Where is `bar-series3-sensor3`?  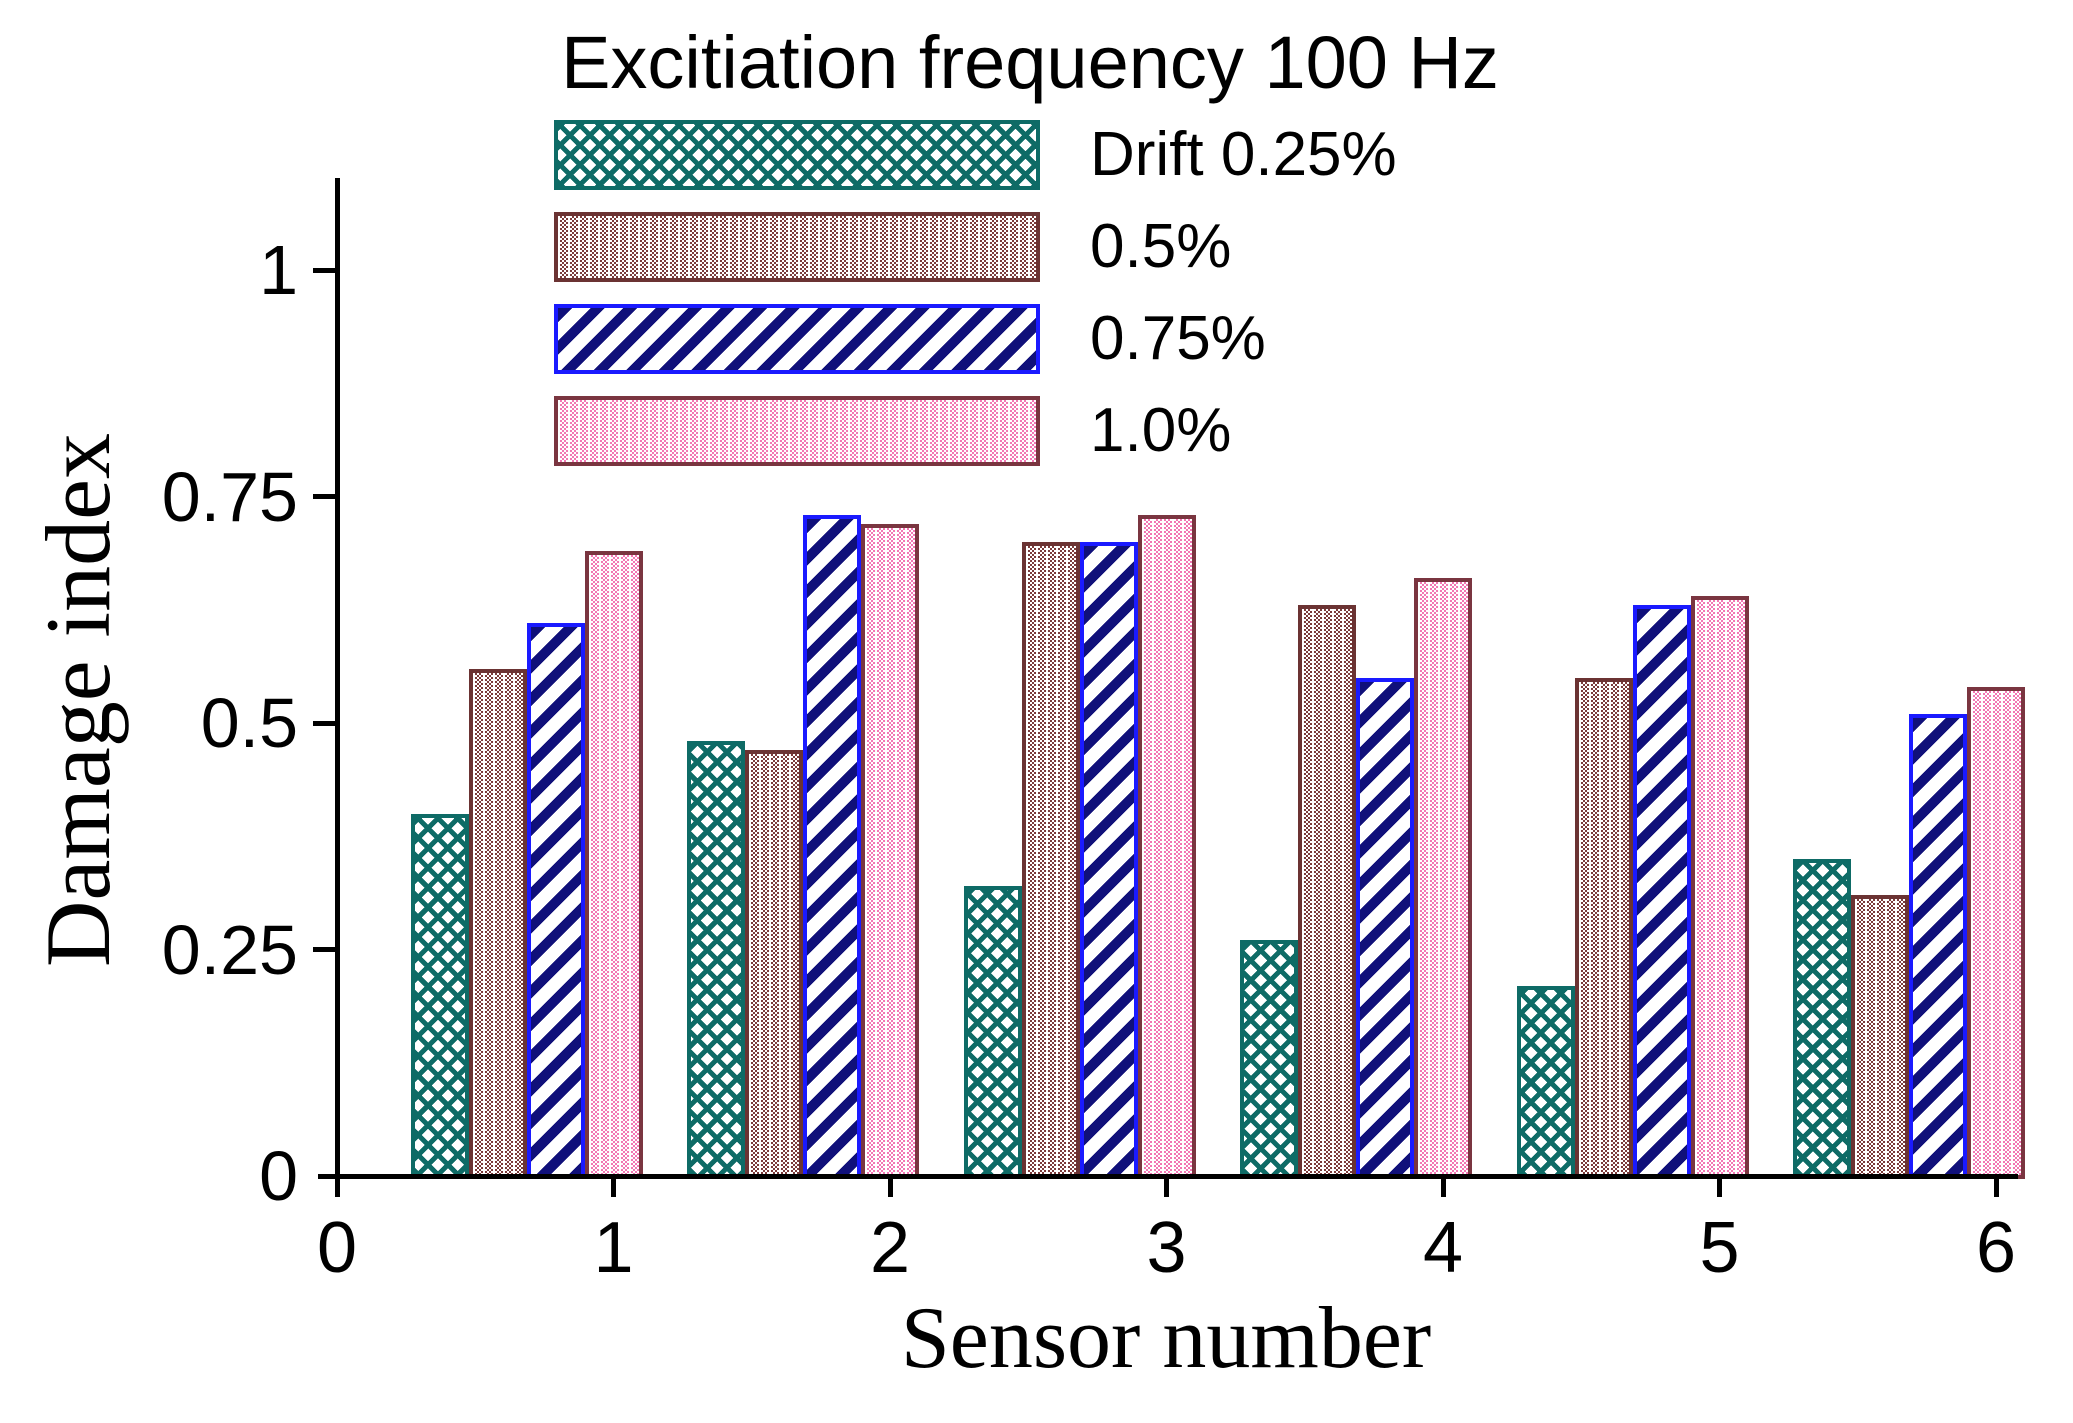
bar-series3-sensor3 is located at coordinates (1108, 860).